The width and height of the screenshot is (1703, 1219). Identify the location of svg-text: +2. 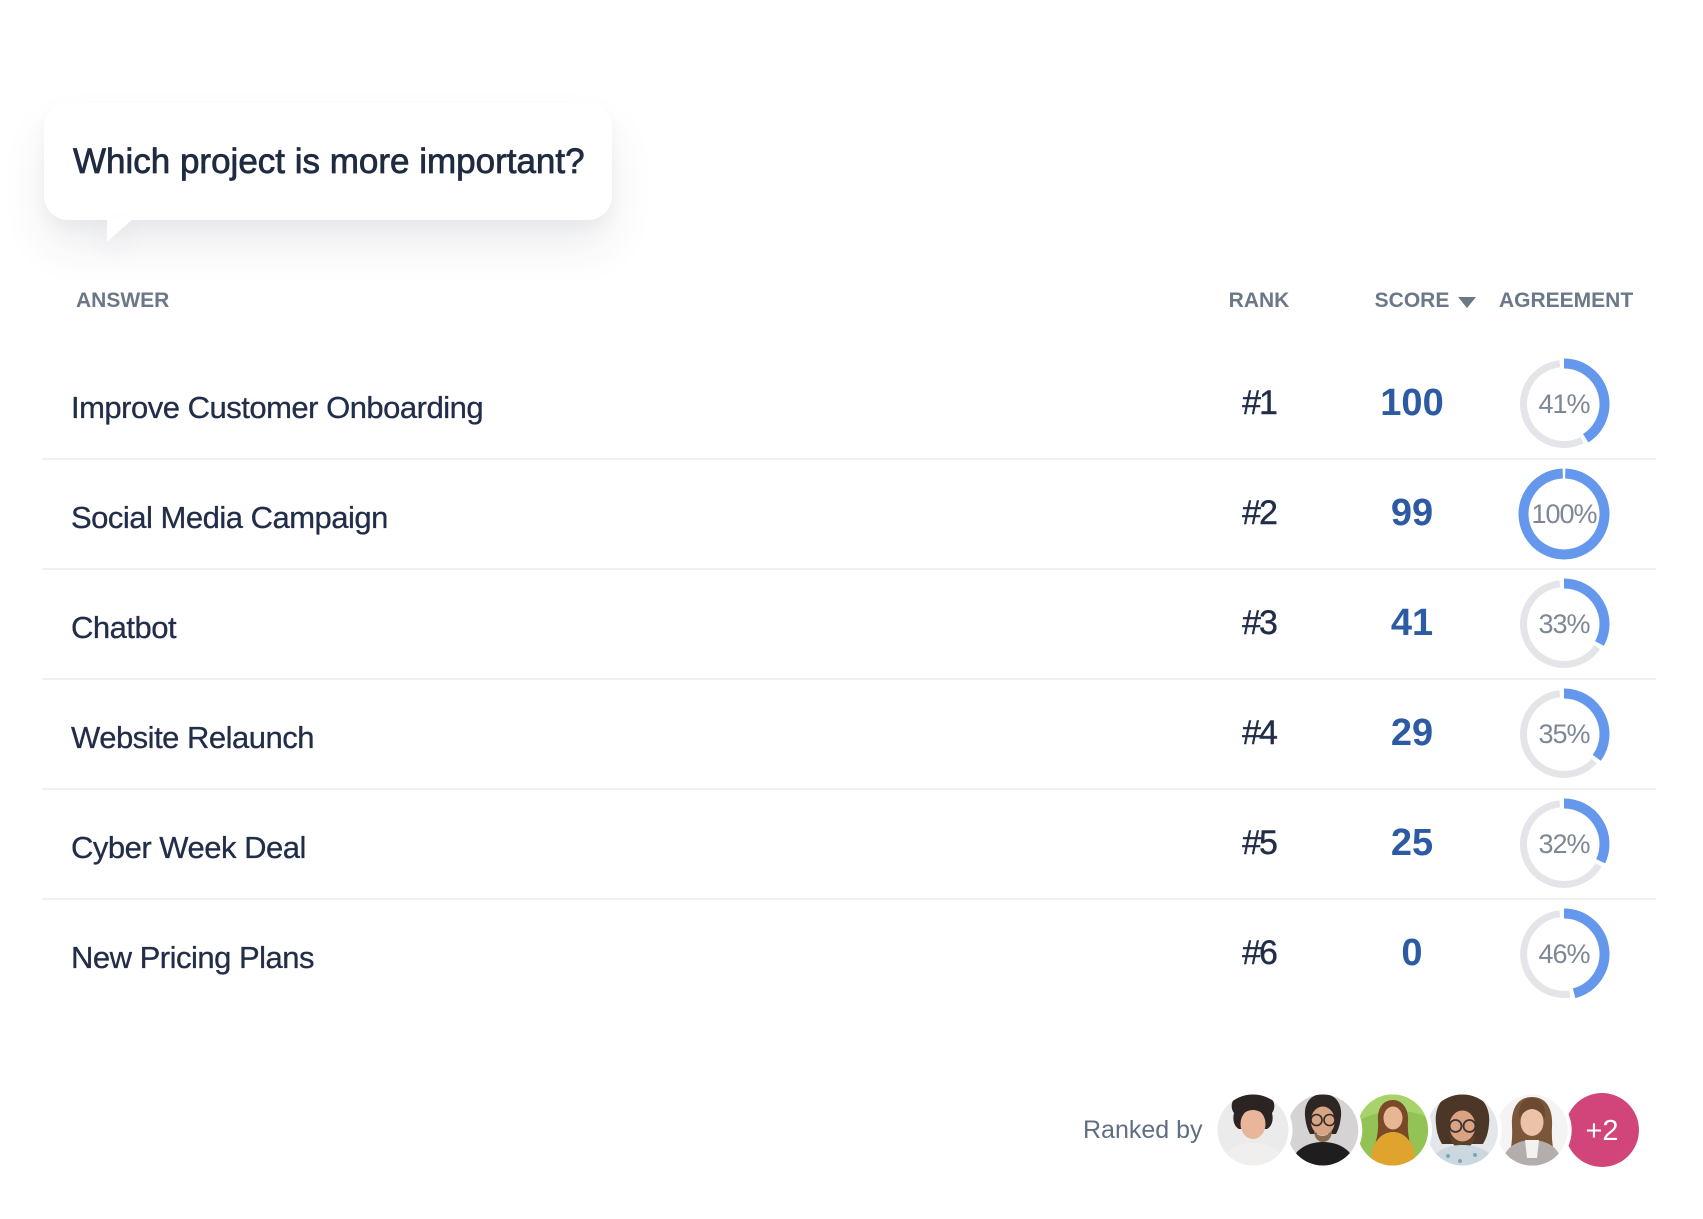
(1601, 1131).